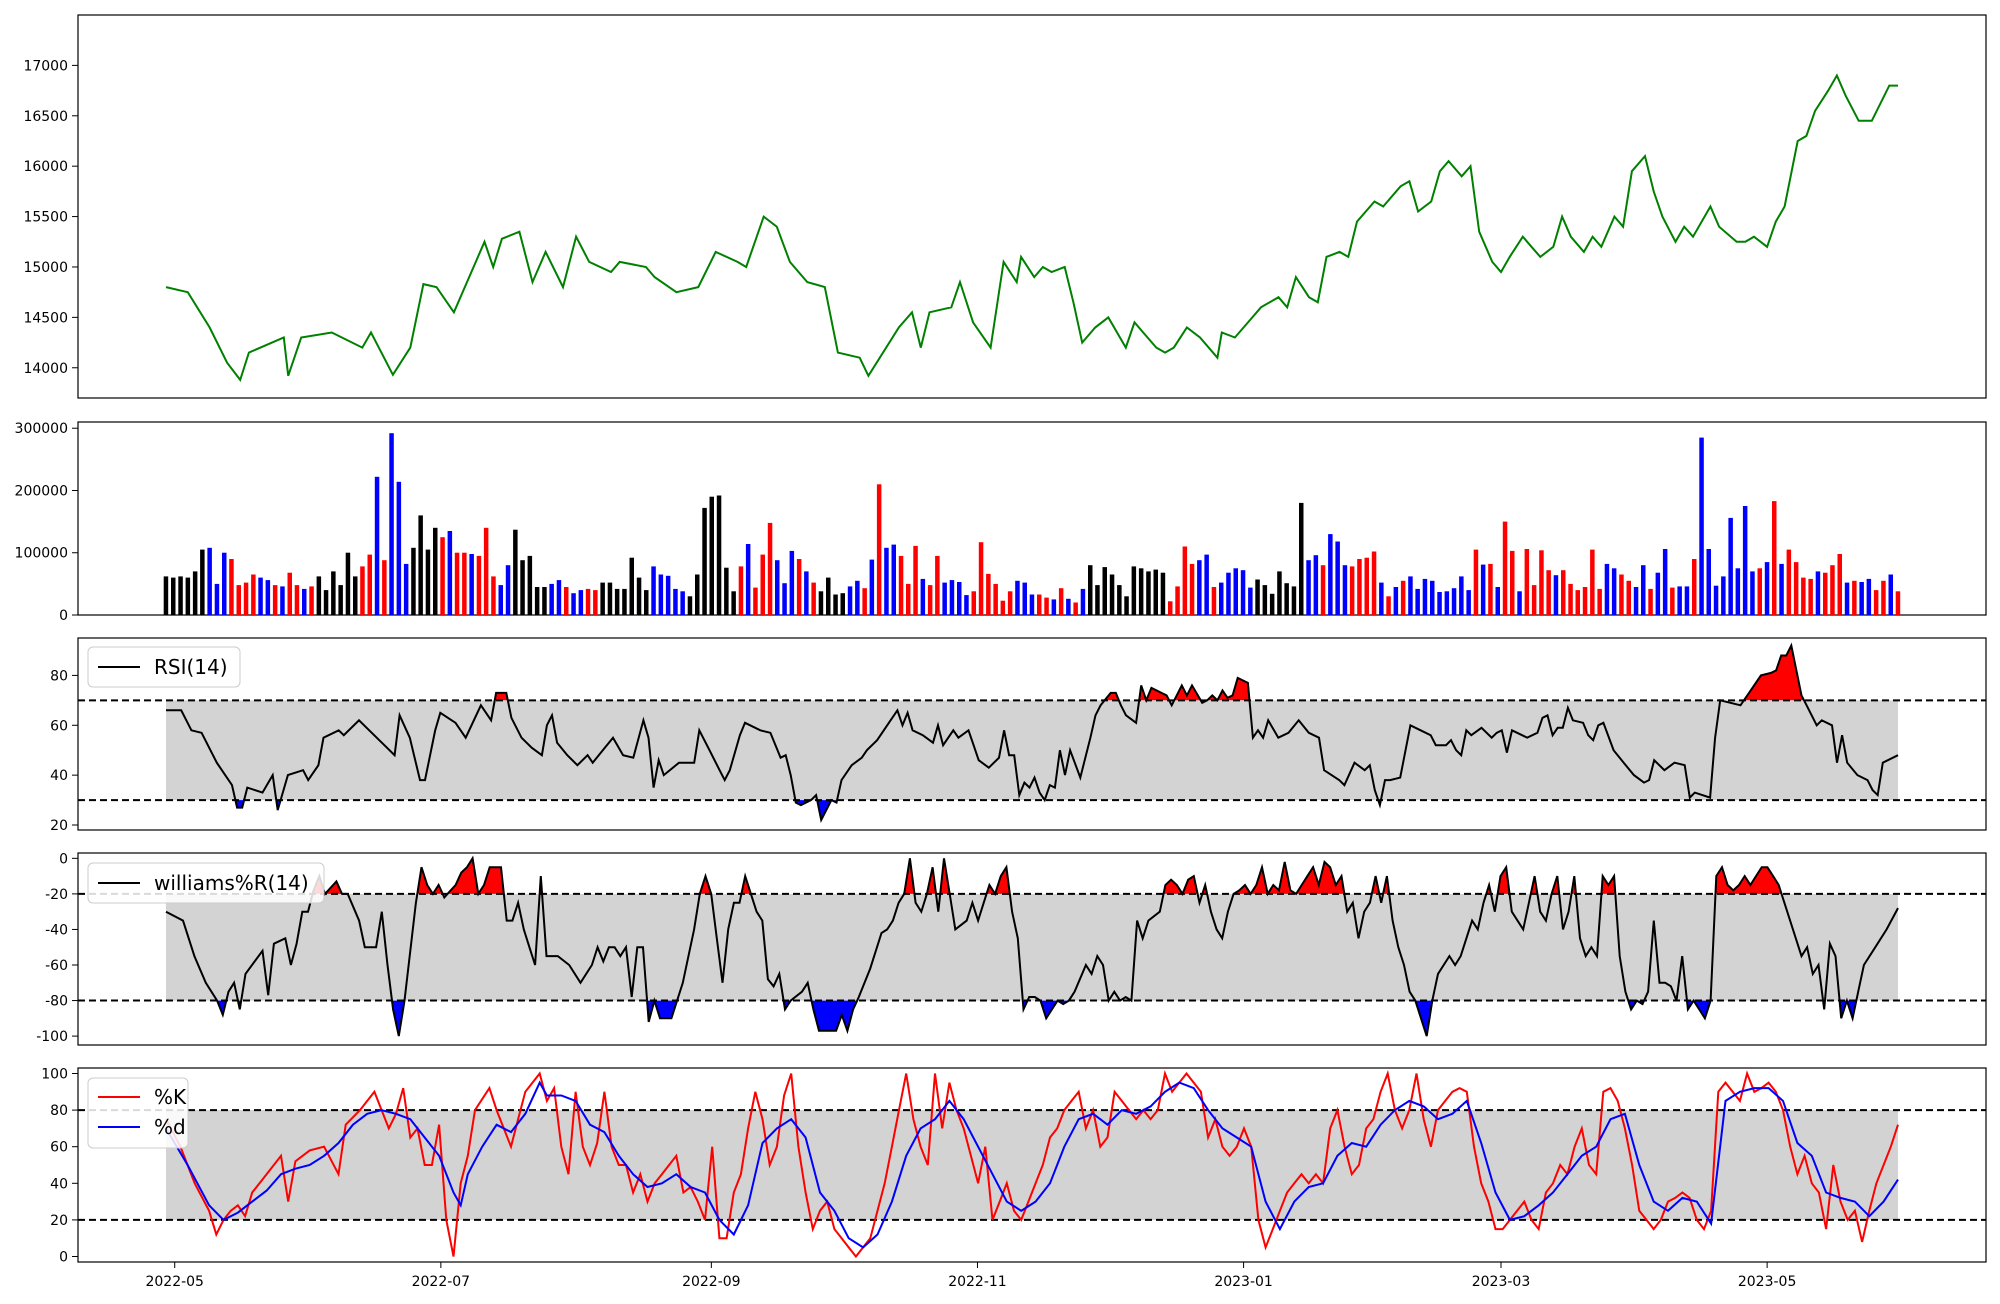 Image resolution: width=2000 pixels, height=1304 pixels. Describe the element at coordinates (711, 1282) in the screenshot. I see `x-tick-label: 2022-09` at that location.